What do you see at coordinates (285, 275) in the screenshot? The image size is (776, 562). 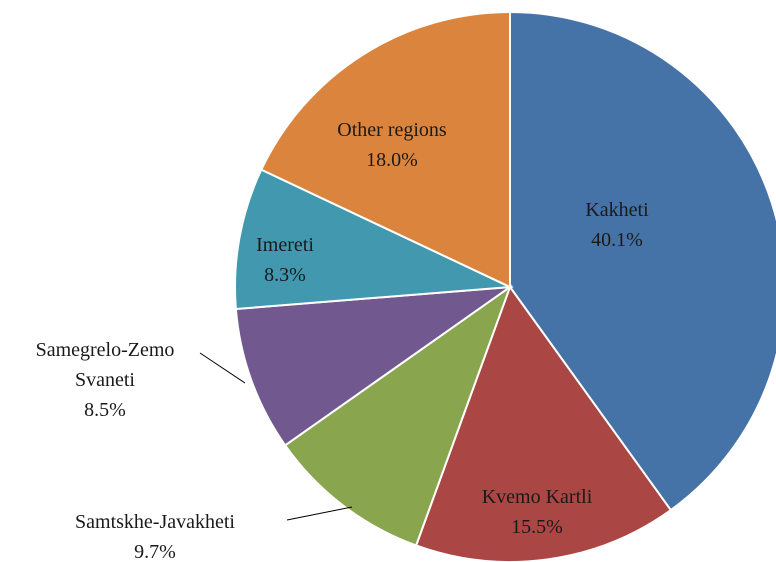 I see `percent-label: 8.3%` at bounding box center [285, 275].